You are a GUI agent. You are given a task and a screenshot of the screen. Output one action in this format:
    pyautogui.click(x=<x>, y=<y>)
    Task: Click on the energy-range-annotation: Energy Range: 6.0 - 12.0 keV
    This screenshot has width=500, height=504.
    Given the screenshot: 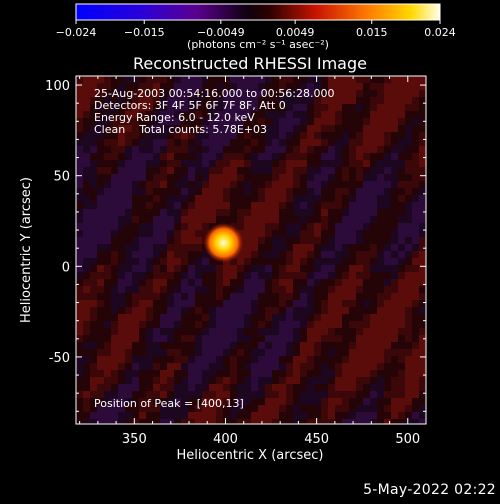 What is the action you would take?
    pyautogui.click(x=174, y=117)
    